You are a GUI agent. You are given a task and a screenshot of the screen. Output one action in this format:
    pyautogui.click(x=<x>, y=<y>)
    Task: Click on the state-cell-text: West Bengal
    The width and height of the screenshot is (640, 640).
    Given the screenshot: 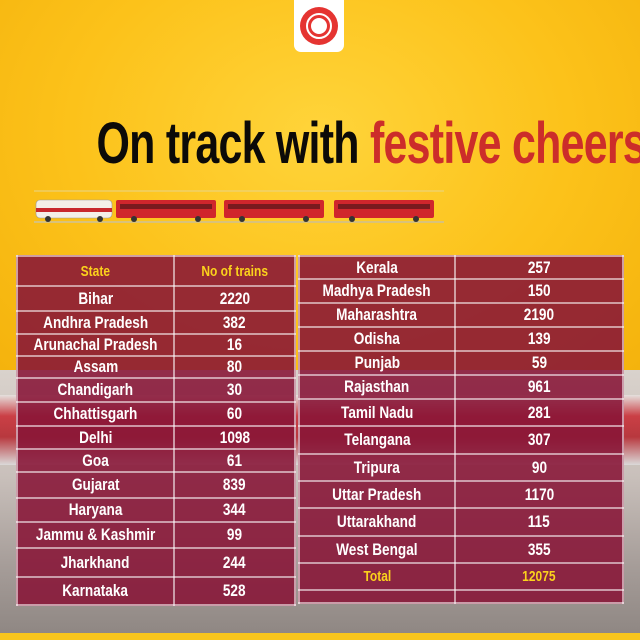 What is the action you would take?
    pyautogui.click(x=377, y=549)
    